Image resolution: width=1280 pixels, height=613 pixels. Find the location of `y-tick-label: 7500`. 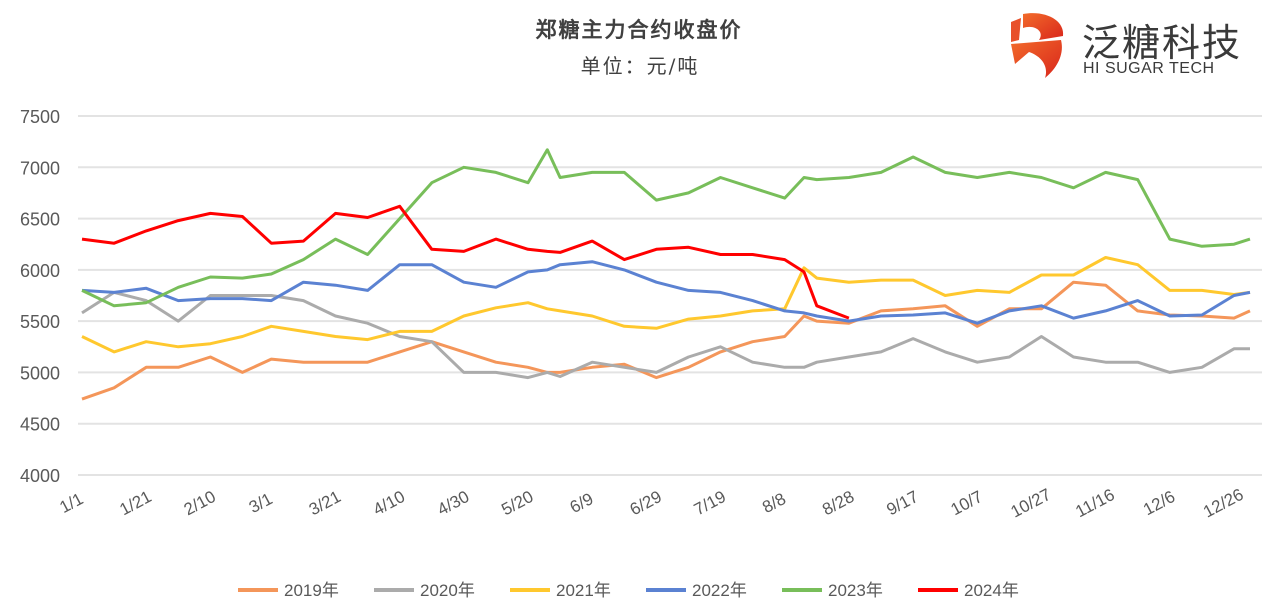

y-tick-label: 7500 is located at coordinates (40, 117).